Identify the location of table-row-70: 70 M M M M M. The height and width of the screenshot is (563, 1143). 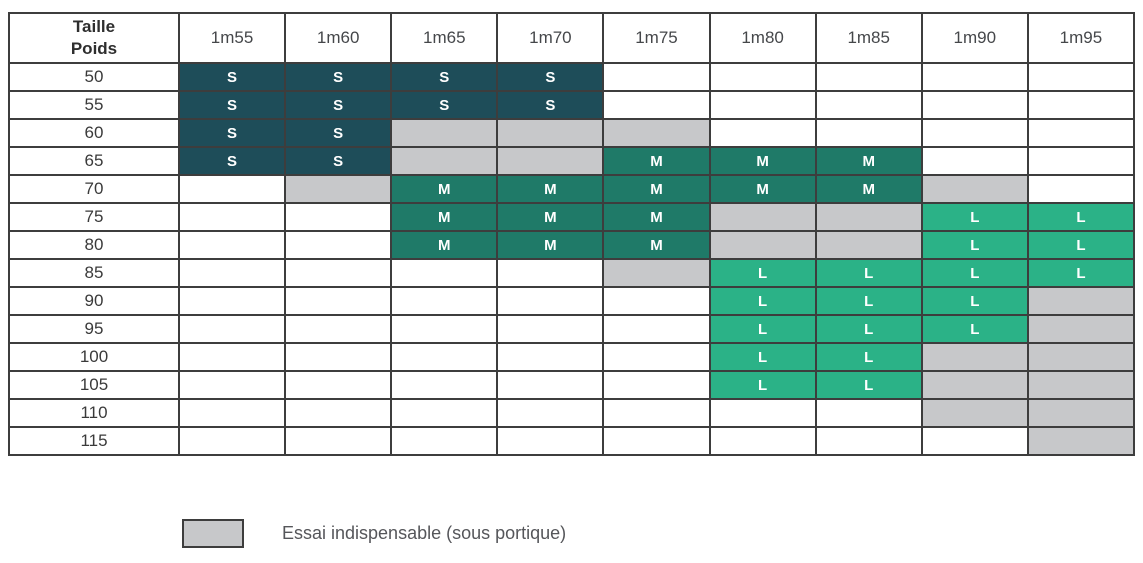
(572, 189).